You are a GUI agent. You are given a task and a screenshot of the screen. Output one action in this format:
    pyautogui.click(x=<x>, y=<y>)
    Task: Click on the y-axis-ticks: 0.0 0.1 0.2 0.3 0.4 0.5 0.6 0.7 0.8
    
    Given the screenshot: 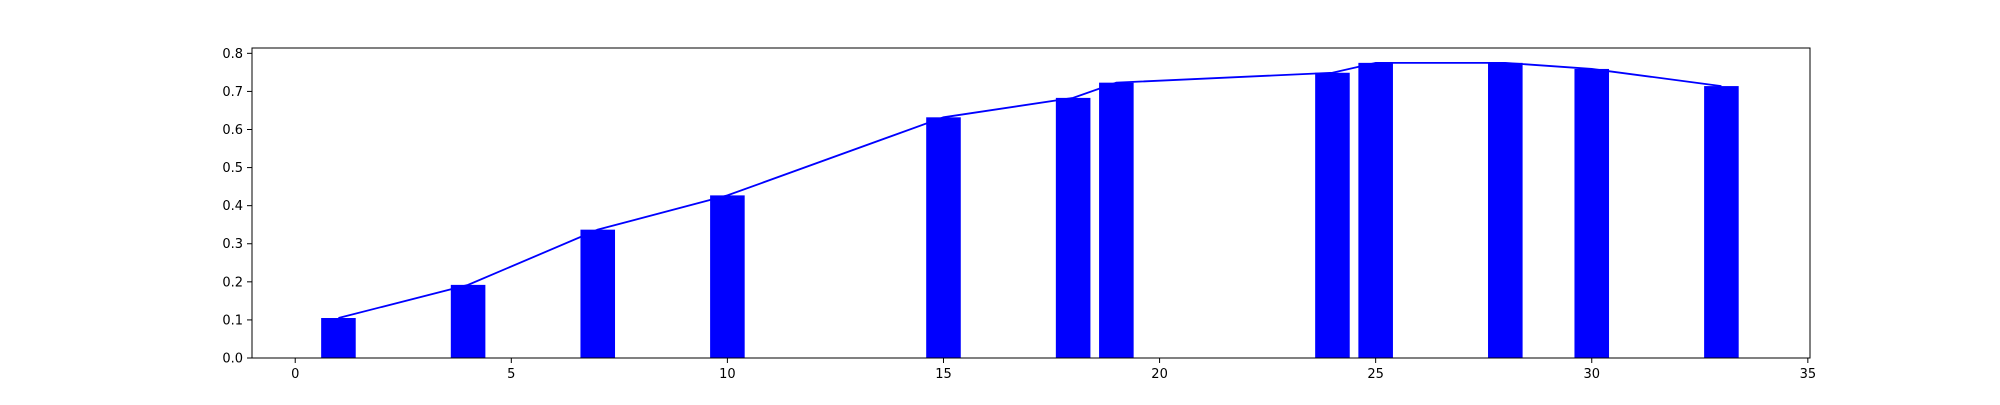 What is the action you would take?
    pyautogui.click(x=237, y=207)
    